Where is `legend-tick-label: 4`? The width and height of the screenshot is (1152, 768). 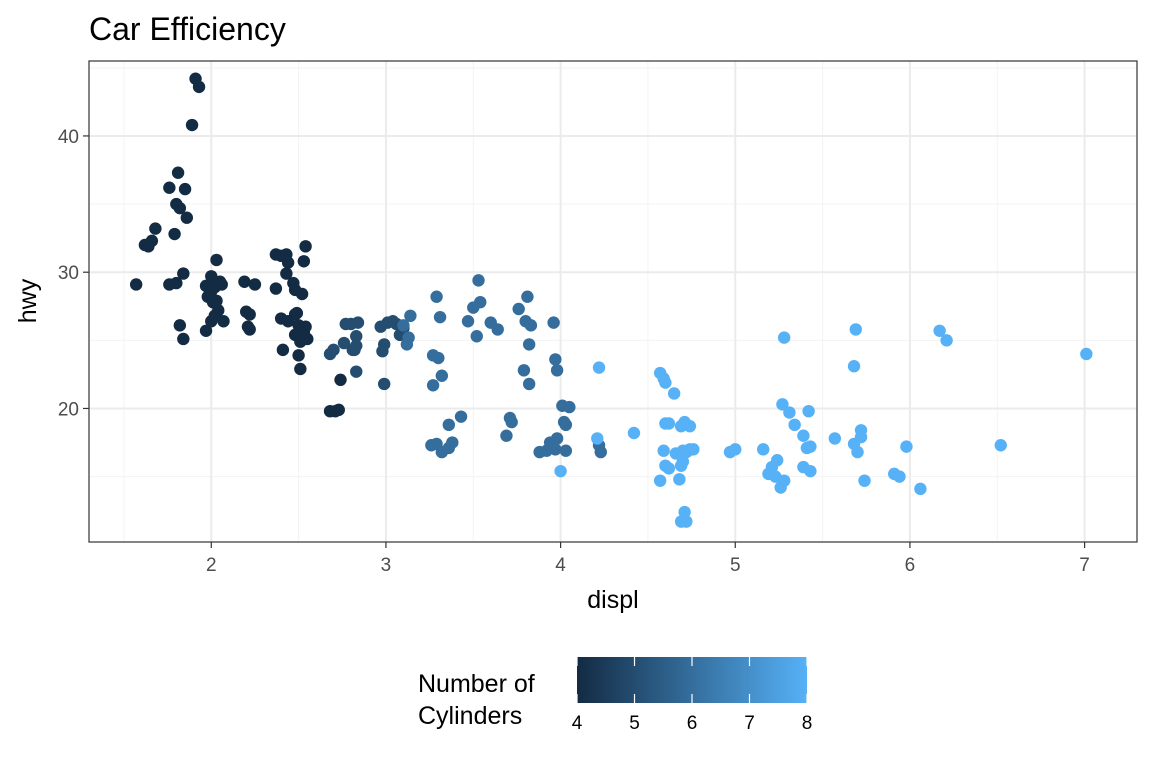 legend-tick-label: 4 is located at coordinates (577, 723).